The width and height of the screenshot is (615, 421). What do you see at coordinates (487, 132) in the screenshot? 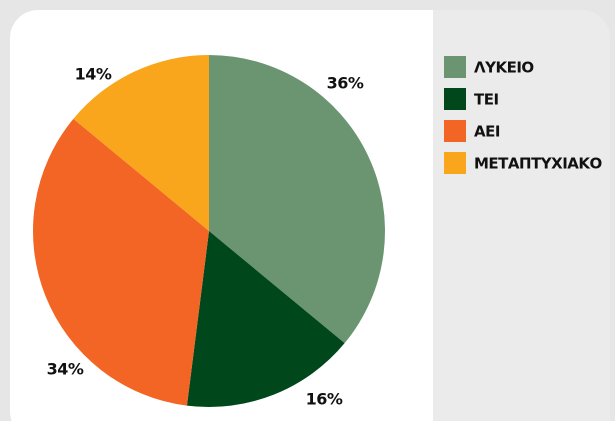
I see `legend-label: ΑΕΙ` at bounding box center [487, 132].